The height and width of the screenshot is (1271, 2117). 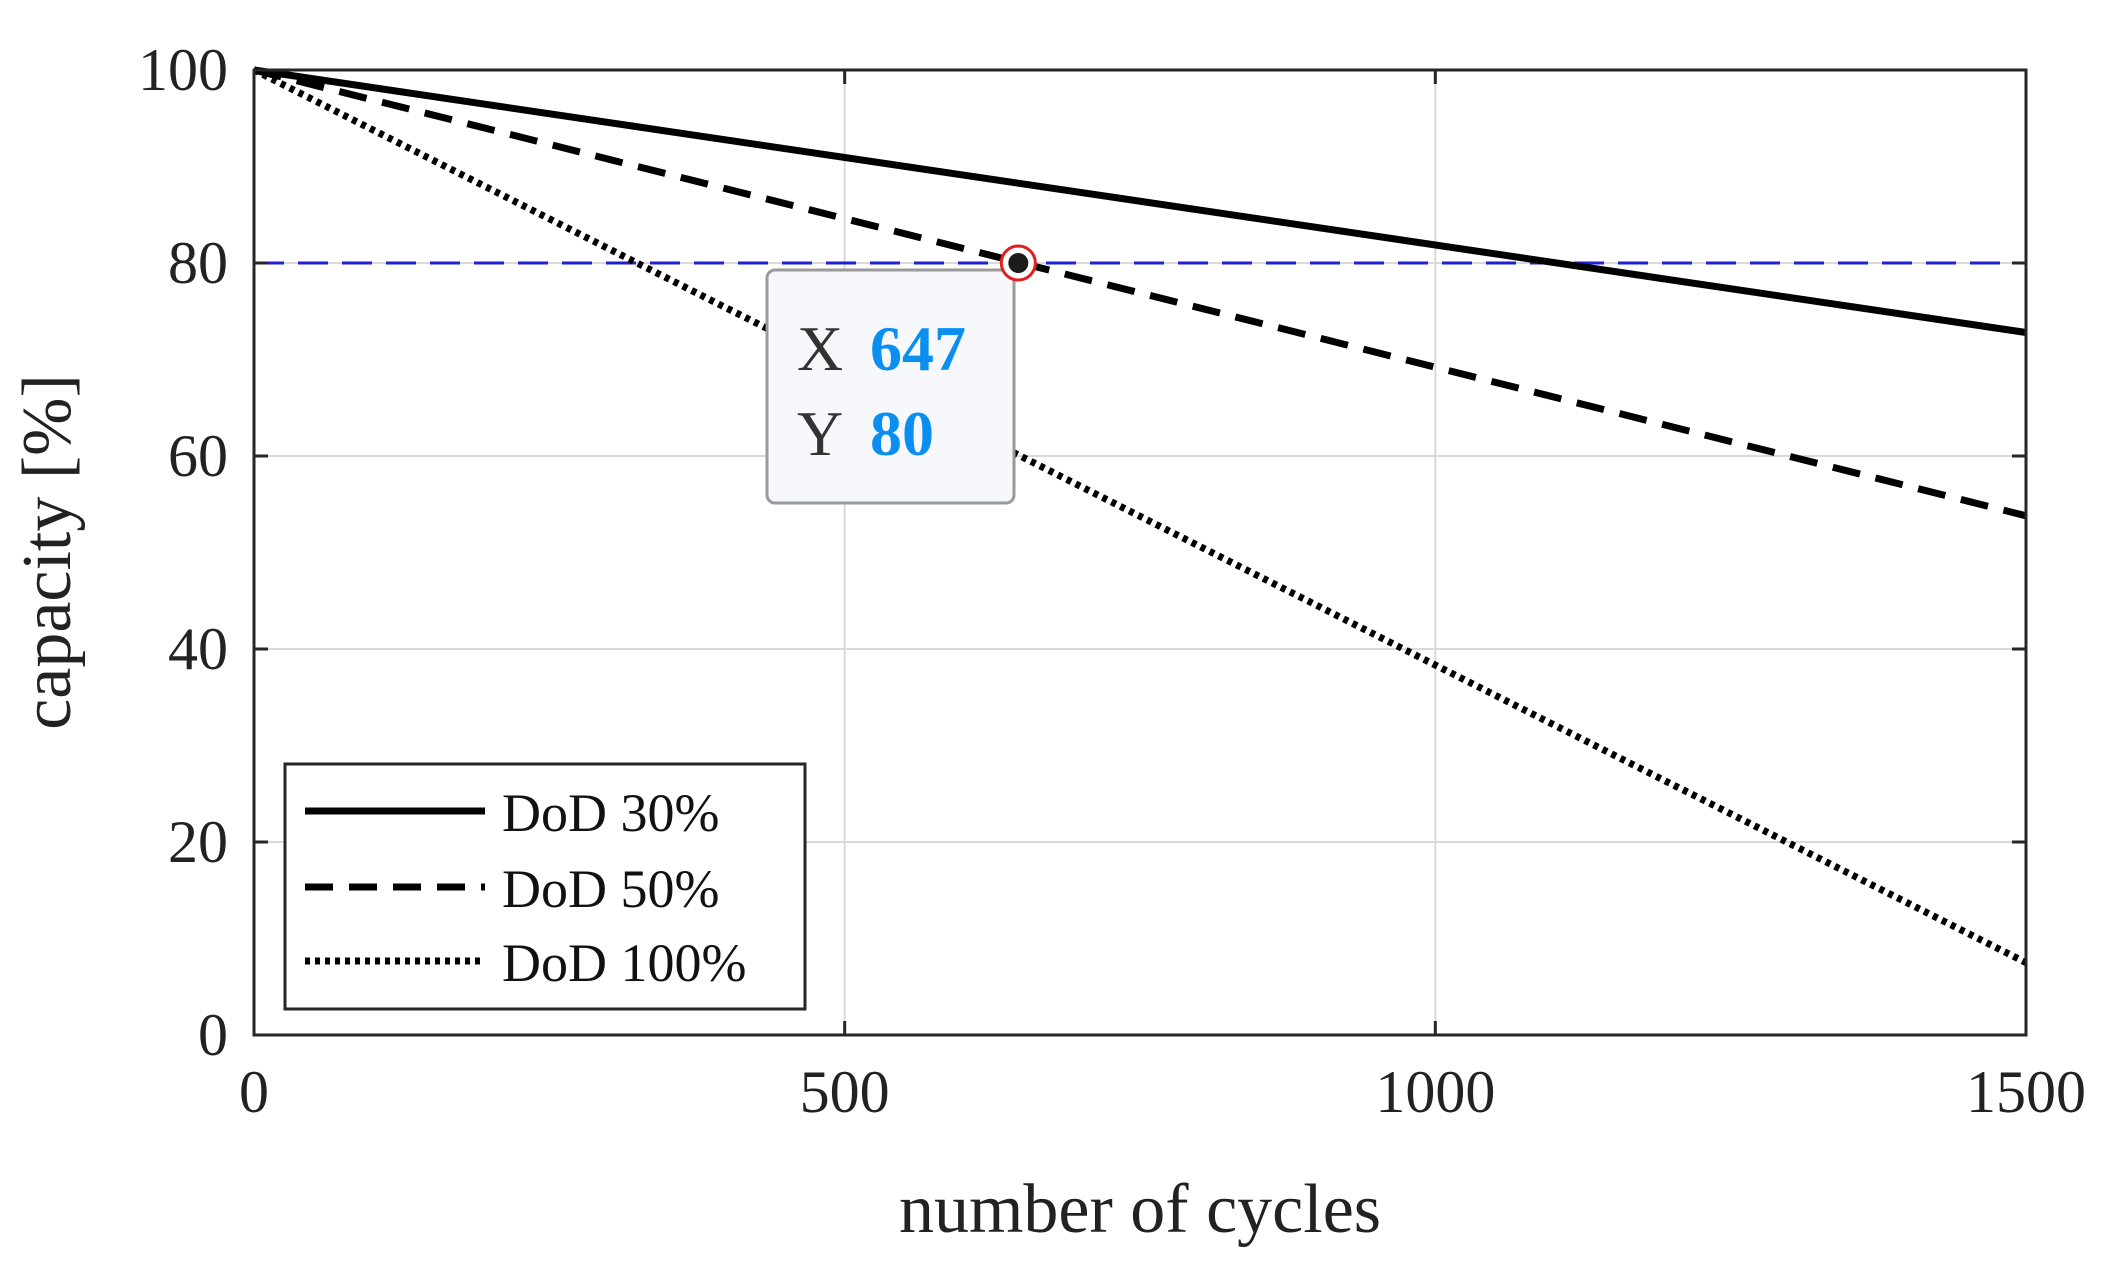 What do you see at coordinates (820, 433) in the screenshot?
I see `datatip-y-label: Y` at bounding box center [820, 433].